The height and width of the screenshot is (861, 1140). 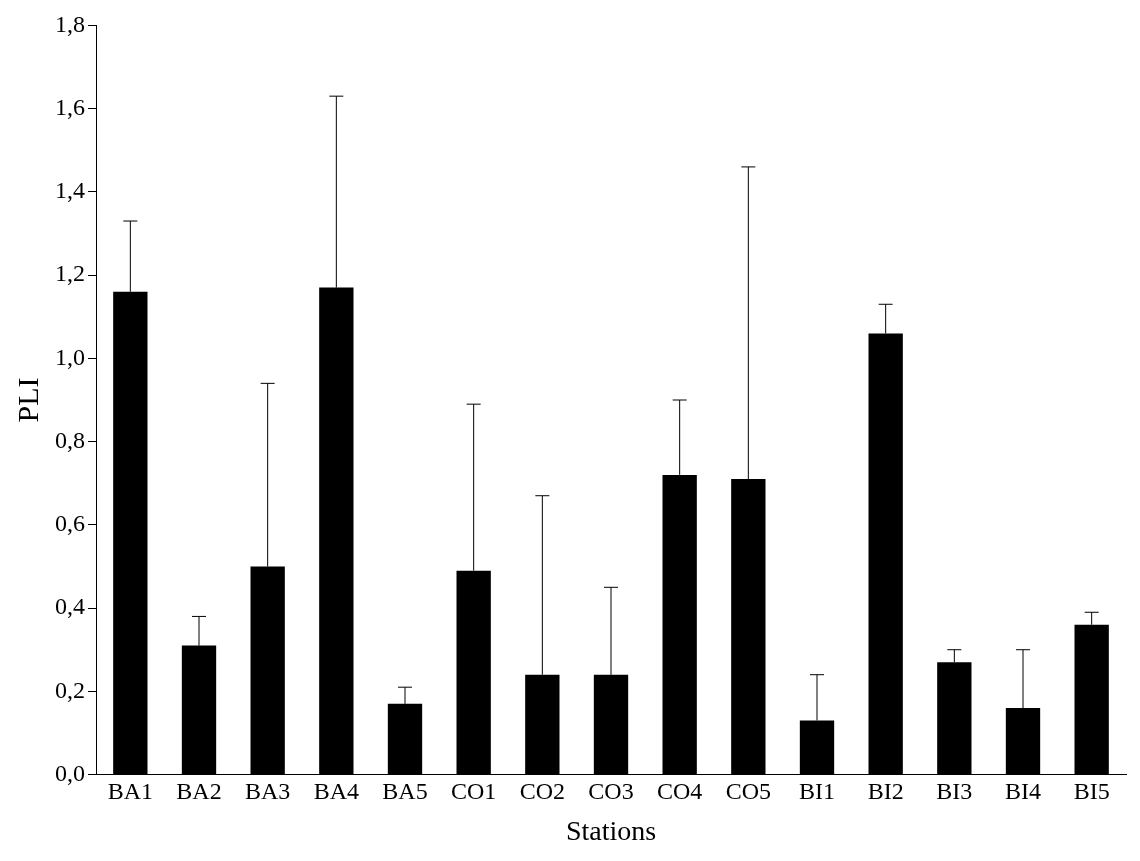 I want to click on x-tick-label: BI3, so click(x=954, y=791).